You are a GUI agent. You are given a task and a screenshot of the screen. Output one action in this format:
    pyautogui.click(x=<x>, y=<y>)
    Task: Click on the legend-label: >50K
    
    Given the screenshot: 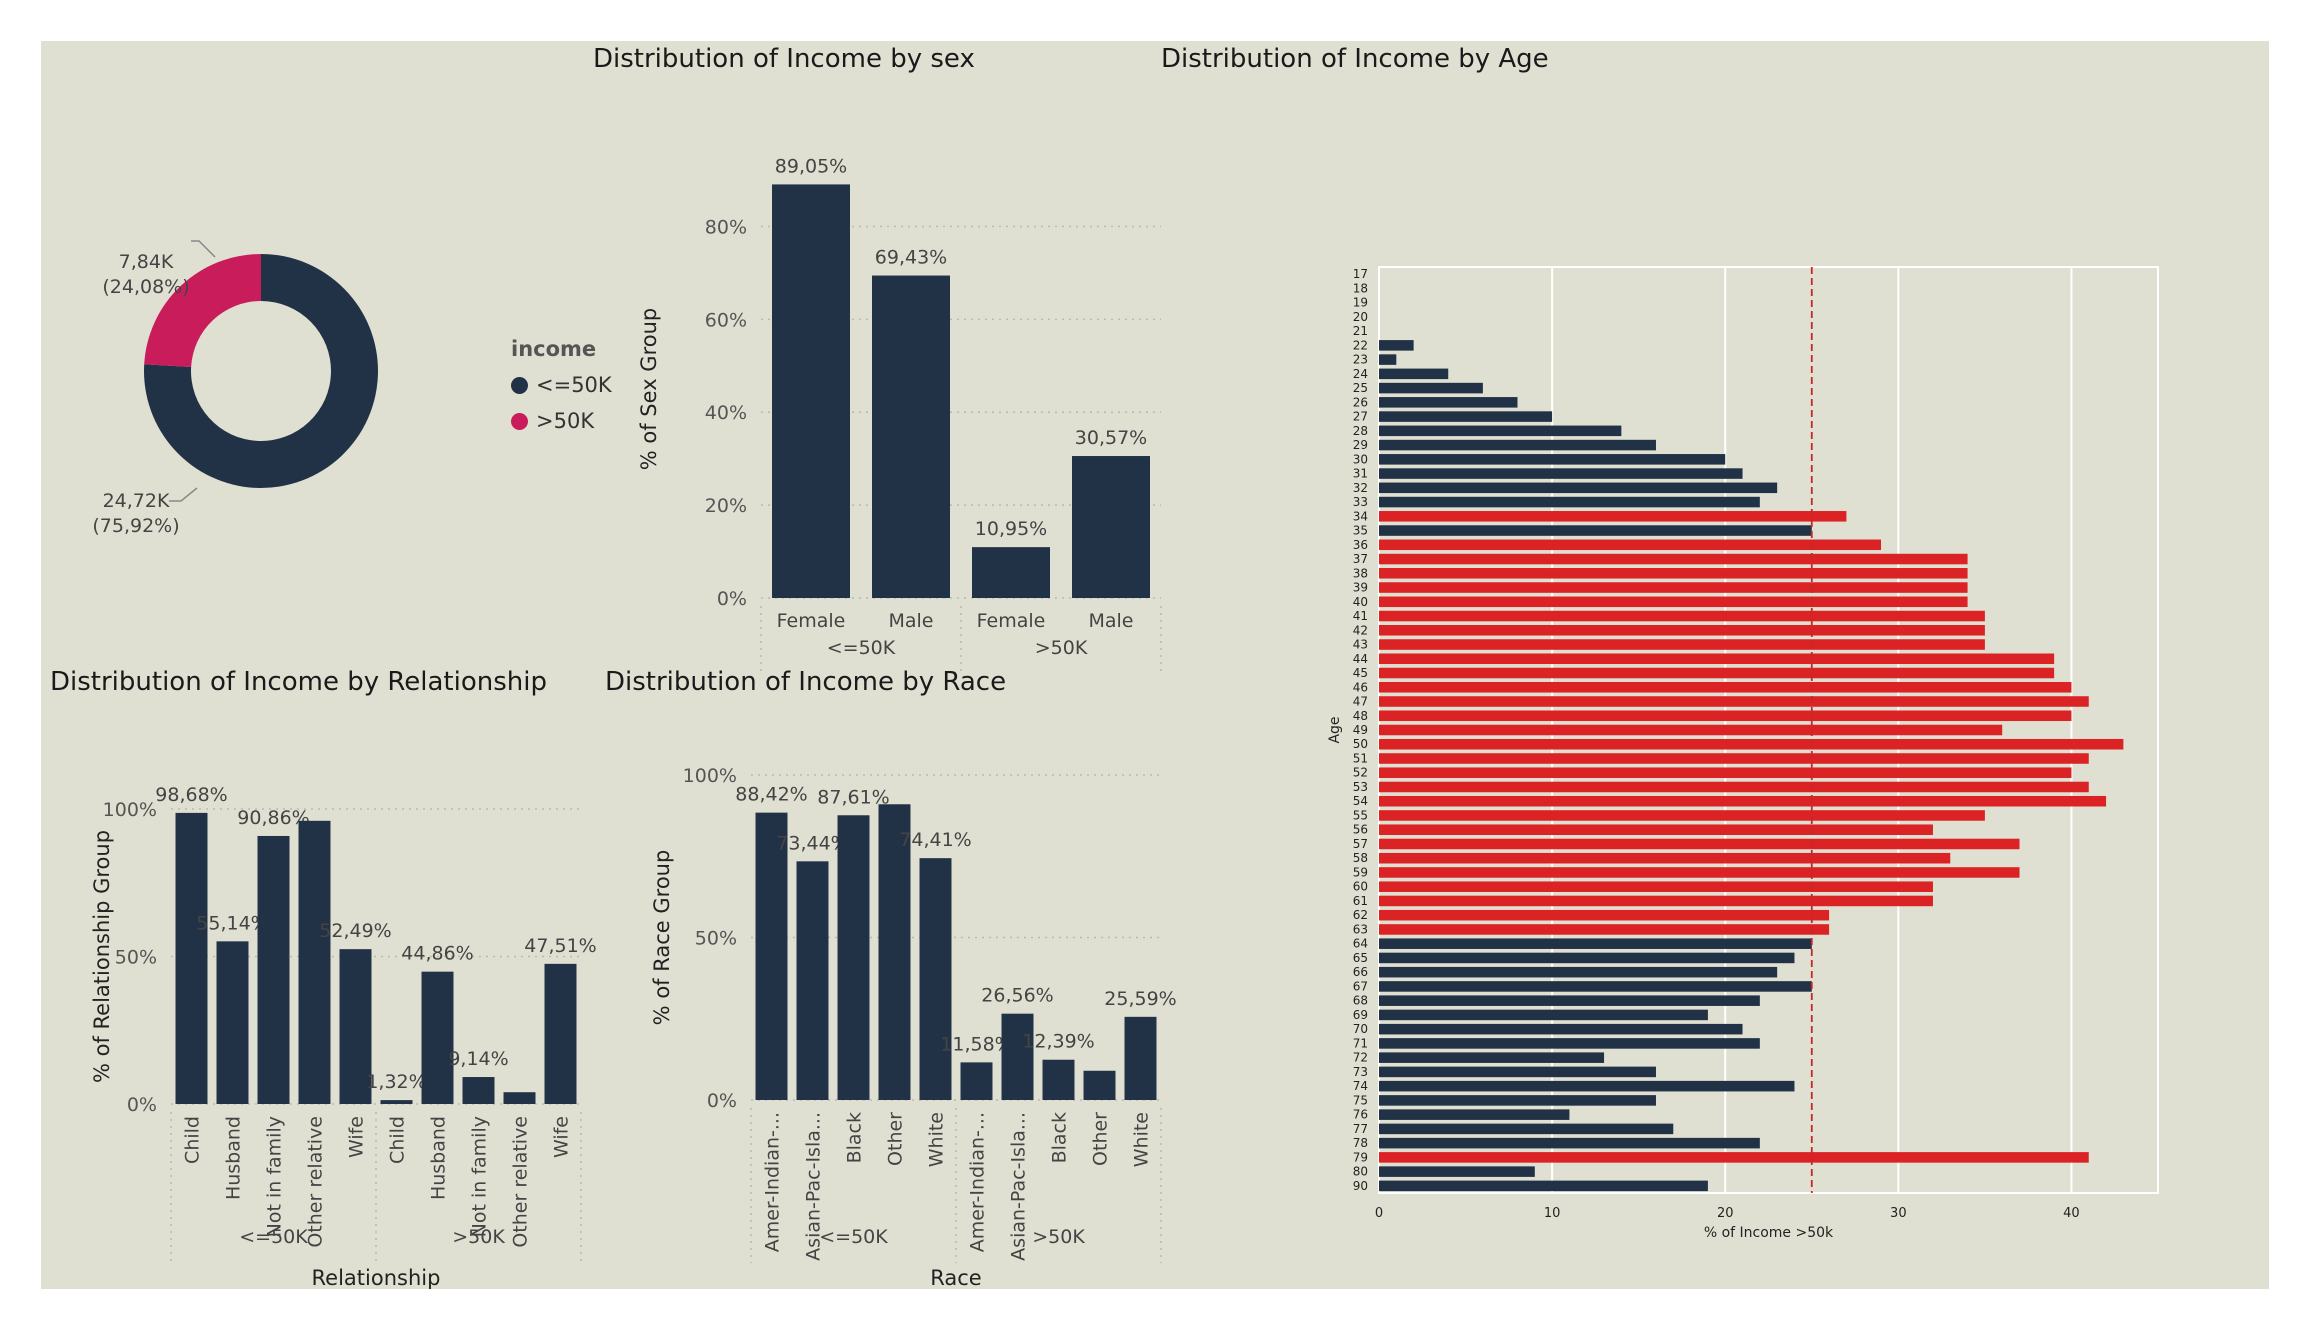 What is the action you would take?
    pyautogui.click(x=565, y=421)
    